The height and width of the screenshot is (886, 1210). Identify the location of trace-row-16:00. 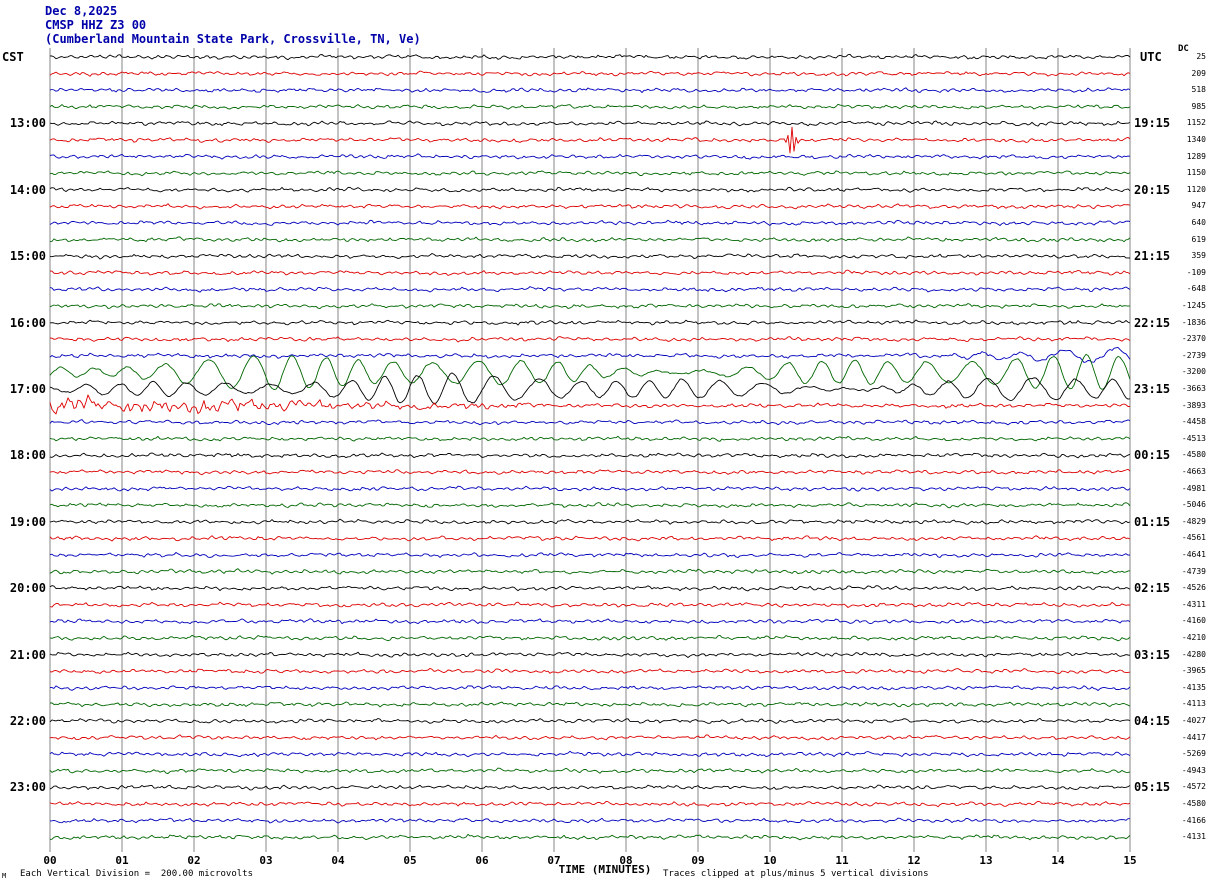
(590, 322).